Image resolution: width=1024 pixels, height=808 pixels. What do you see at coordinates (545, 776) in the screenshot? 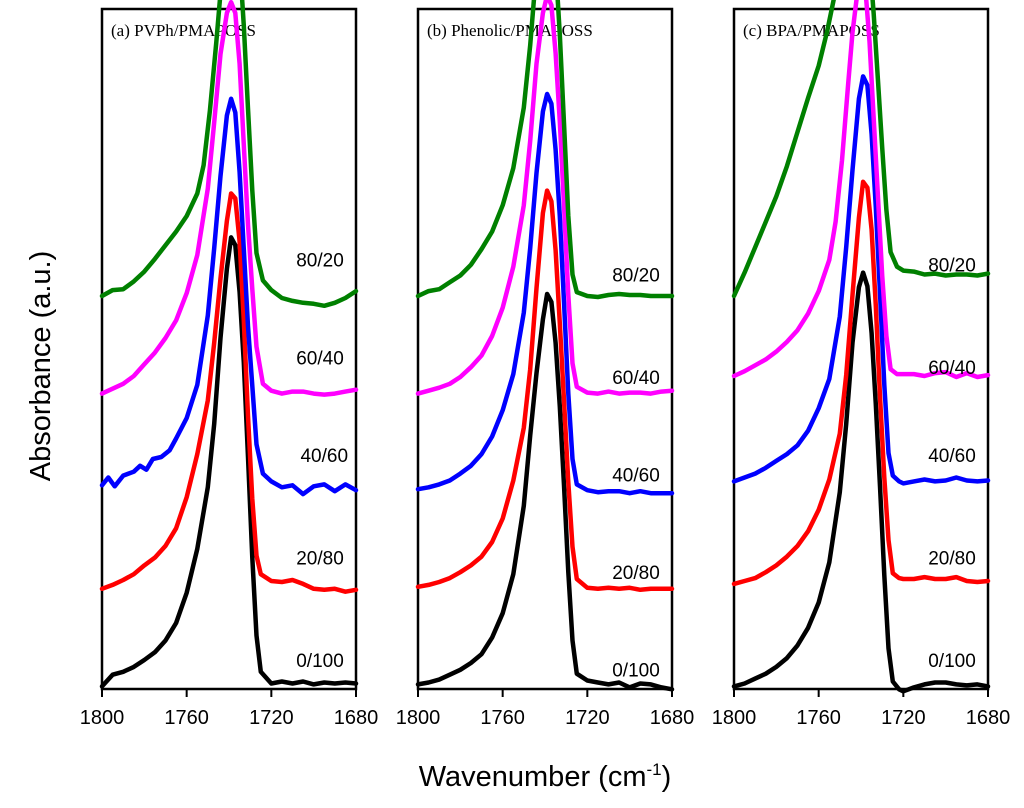
I see `x-axis-title: Wavenumber (cm-1)` at bounding box center [545, 776].